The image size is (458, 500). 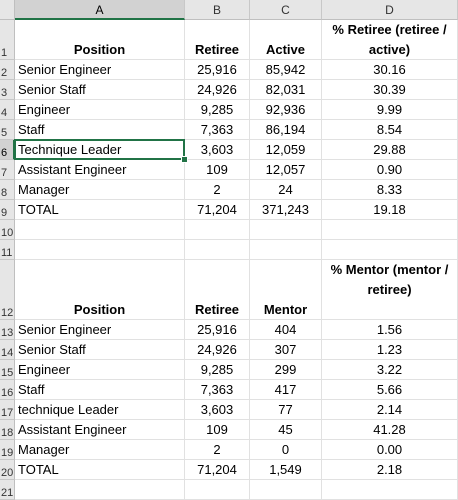 What do you see at coordinates (286, 130) in the screenshot?
I see `cell-c5: 86,194` at bounding box center [286, 130].